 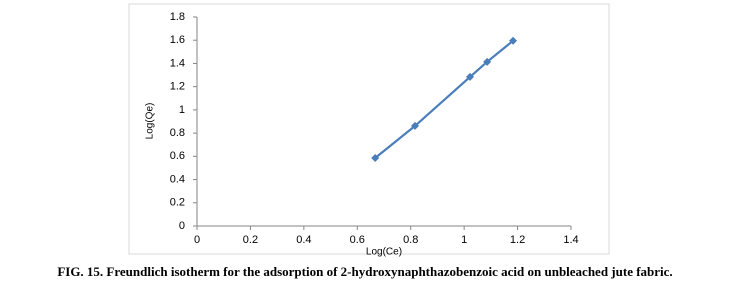 What do you see at coordinates (177, 156) in the screenshot?
I see `y-tick-label: 0.6` at bounding box center [177, 156].